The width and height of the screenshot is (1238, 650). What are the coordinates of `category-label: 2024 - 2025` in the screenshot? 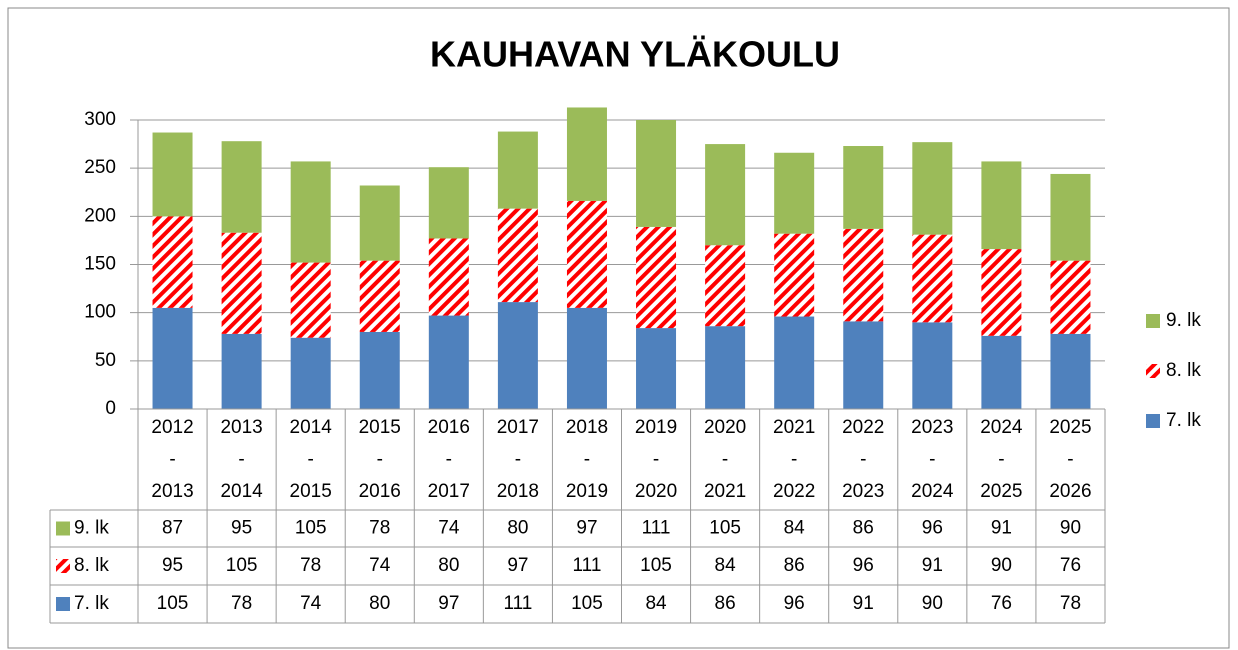 It's located at (1001, 459).